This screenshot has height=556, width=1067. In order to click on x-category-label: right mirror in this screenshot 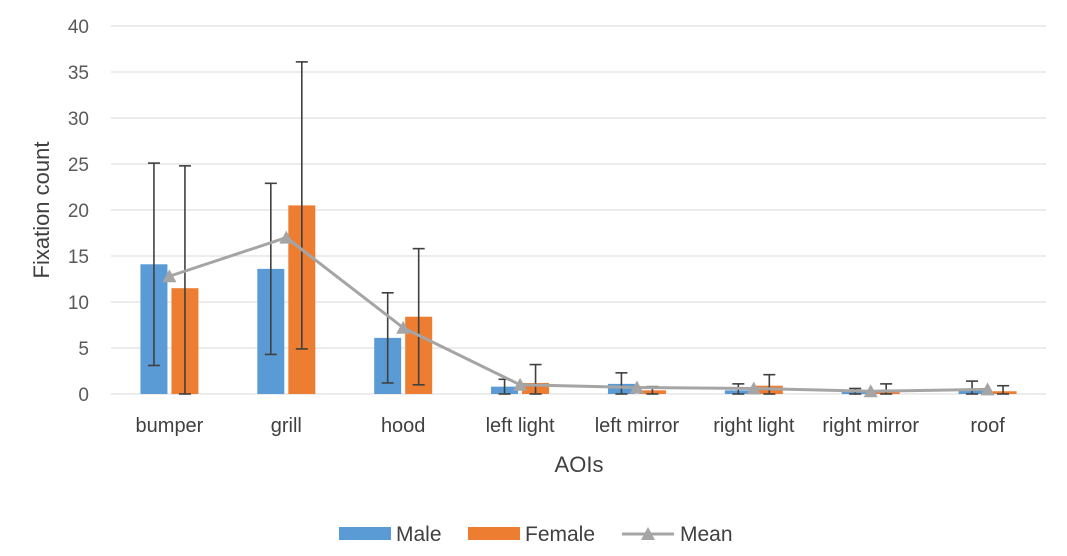, I will do `click(870, 426)`.